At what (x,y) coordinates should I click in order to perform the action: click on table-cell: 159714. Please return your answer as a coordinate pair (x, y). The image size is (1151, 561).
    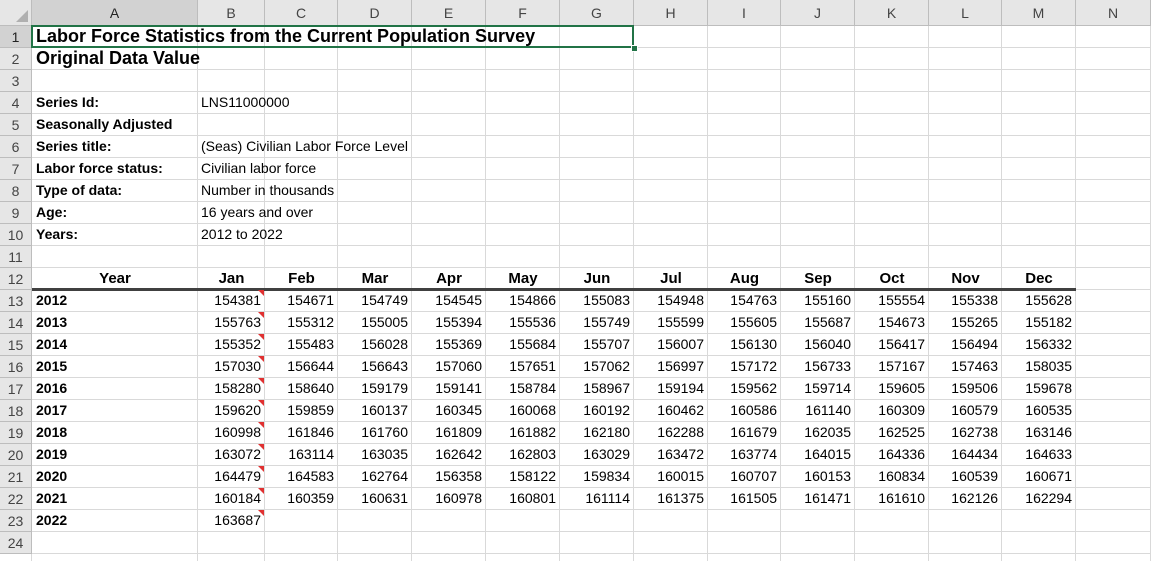
    Looking at the image, I should click on (827, 388).